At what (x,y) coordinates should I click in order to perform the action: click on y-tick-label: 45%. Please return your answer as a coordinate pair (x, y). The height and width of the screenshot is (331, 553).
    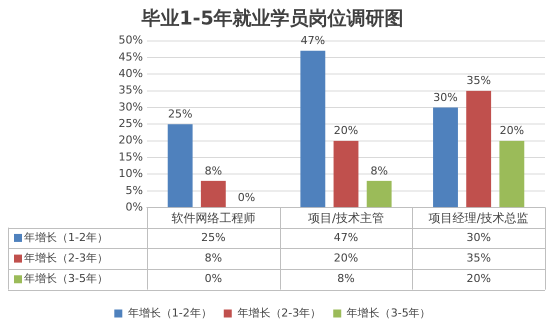
    Looking at the image, I should click on (130, 57).